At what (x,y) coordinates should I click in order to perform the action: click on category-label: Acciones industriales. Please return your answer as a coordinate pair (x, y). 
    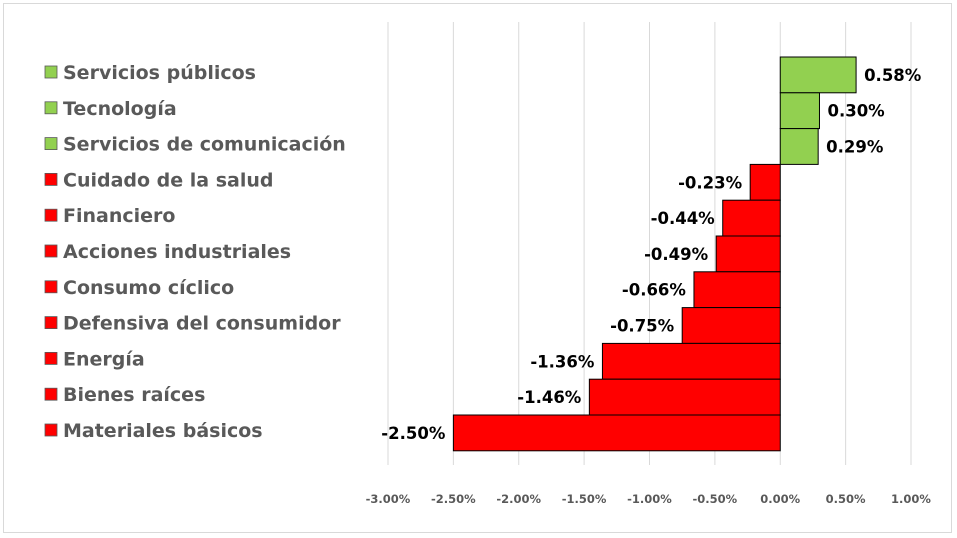
    Looking at the image, I should click on (177, 252).